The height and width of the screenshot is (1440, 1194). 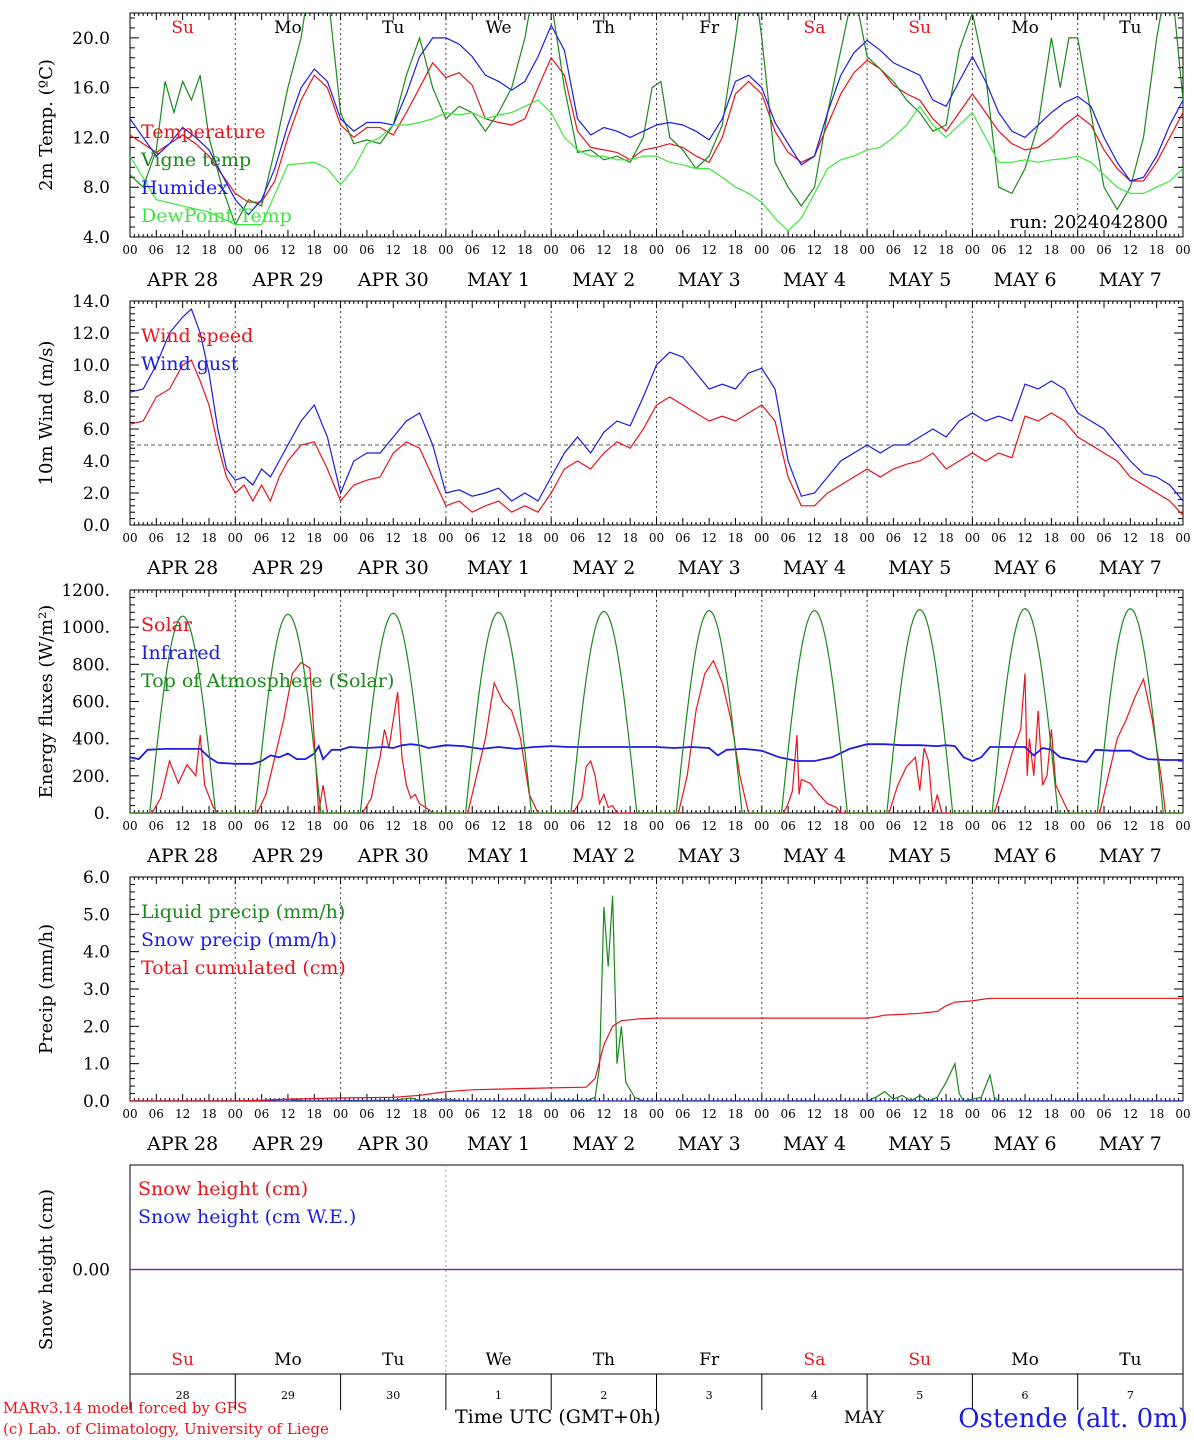 What do you see at coordinates (85, 628) in the screenshot?
I see `y-tick-label: 1000.` at bounding box center [85, 628].